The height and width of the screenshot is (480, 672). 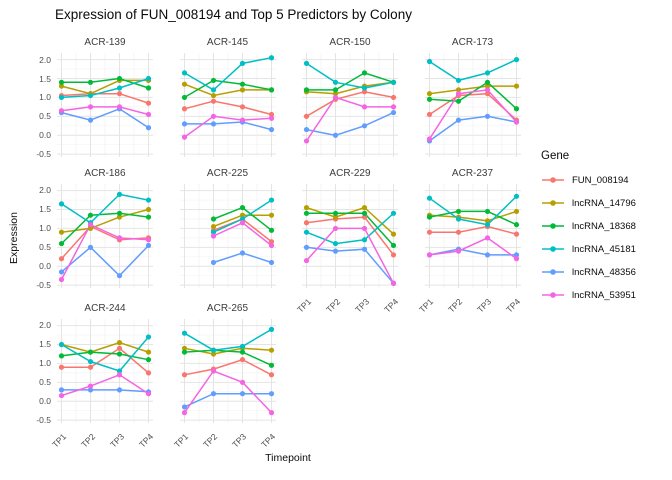 I want to click on series-lines, so click(x=472, y=100).